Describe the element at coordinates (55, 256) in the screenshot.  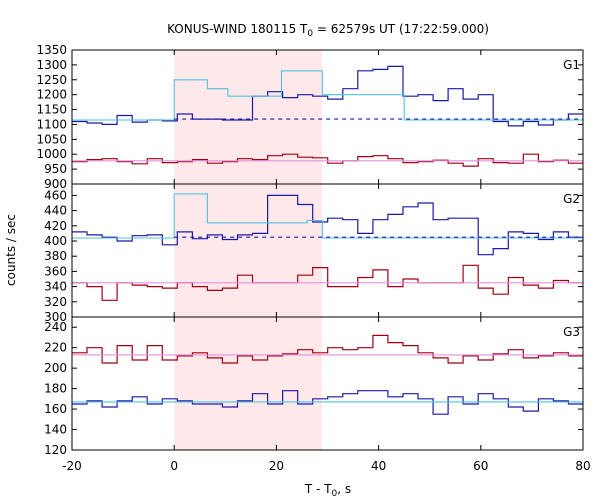
I see `panel-G2-ytick-label: 380` at that location.